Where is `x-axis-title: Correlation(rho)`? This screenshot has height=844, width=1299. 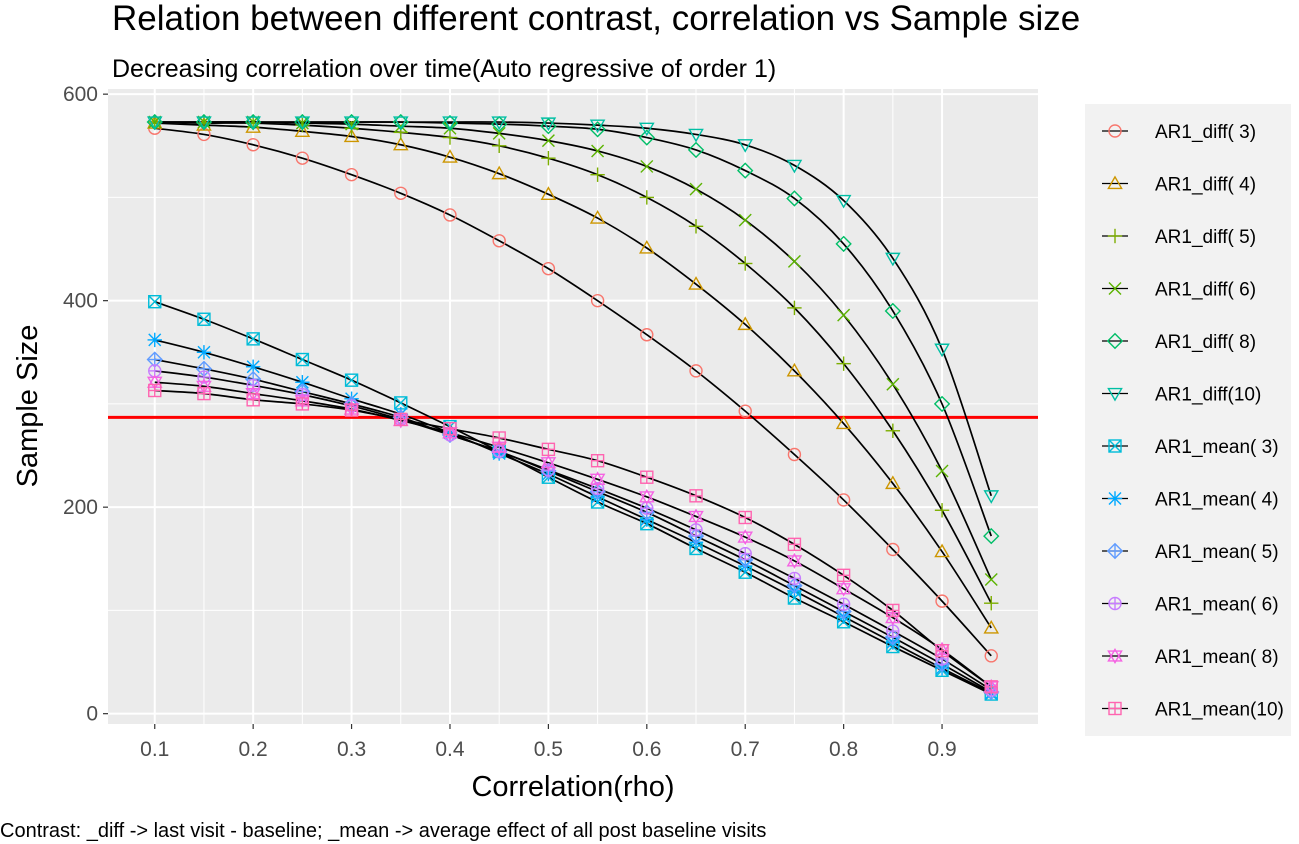
x-axis-title: Correlation(rho) is located at coordinates (572, 787).